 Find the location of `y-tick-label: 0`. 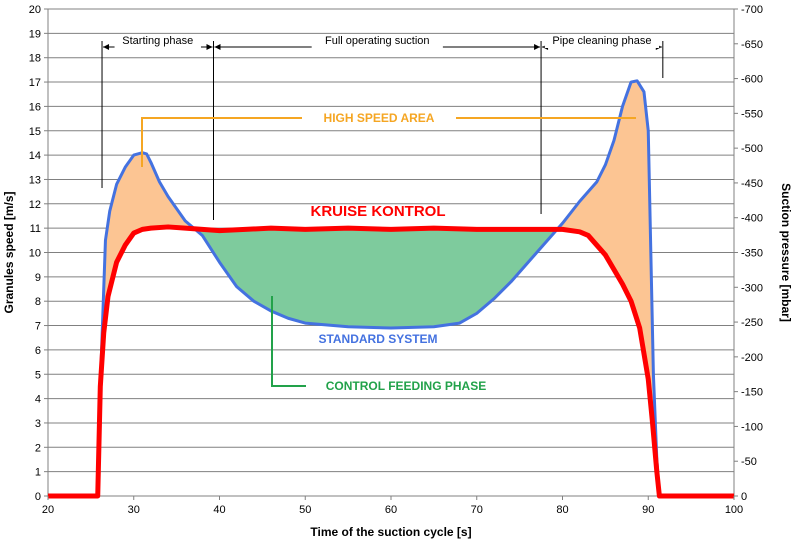

y-tick-label: 0 is located at coordinates (38, 497).